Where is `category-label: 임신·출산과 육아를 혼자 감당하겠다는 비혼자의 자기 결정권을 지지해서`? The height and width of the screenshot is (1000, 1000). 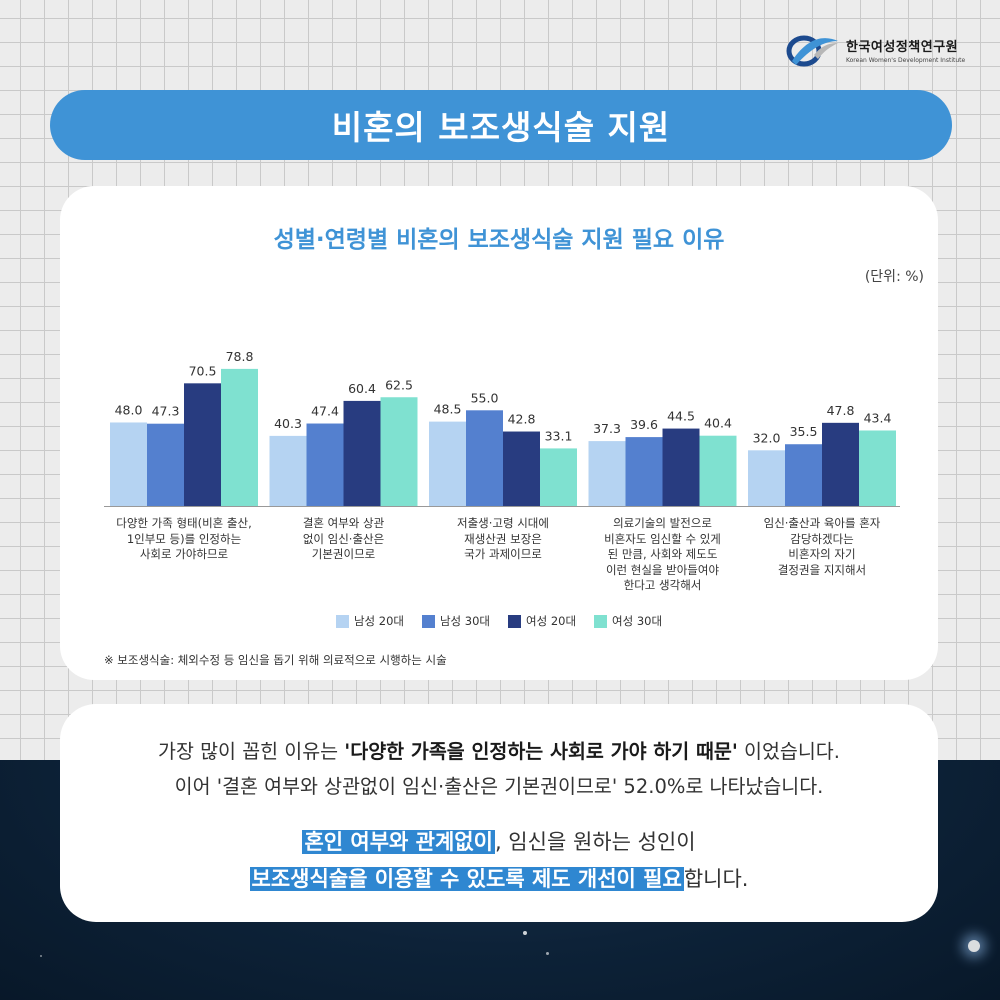 category-label: 임신·출산과 육아를 혼자 감당하겠다는 비혼자의 자기 결정권을 지지해서 is located at coordinates (822, 547).